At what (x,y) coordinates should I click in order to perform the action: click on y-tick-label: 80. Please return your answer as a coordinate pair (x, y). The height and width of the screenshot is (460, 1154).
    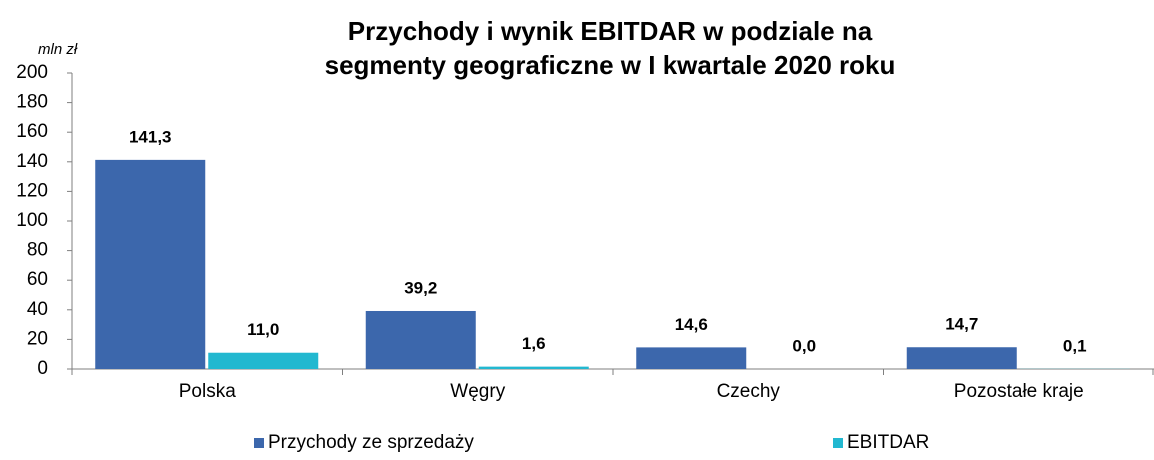
    Looking at the image, I should click on (37, 250).